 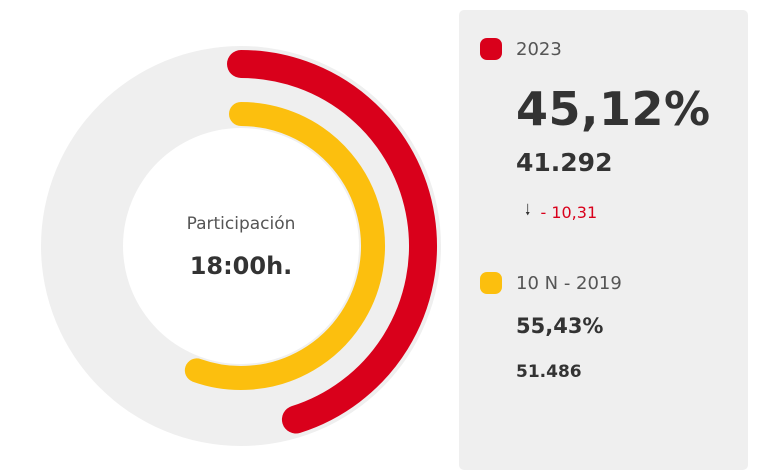 I want to click on legend-swatch-2019, so click(x=491, y=283).